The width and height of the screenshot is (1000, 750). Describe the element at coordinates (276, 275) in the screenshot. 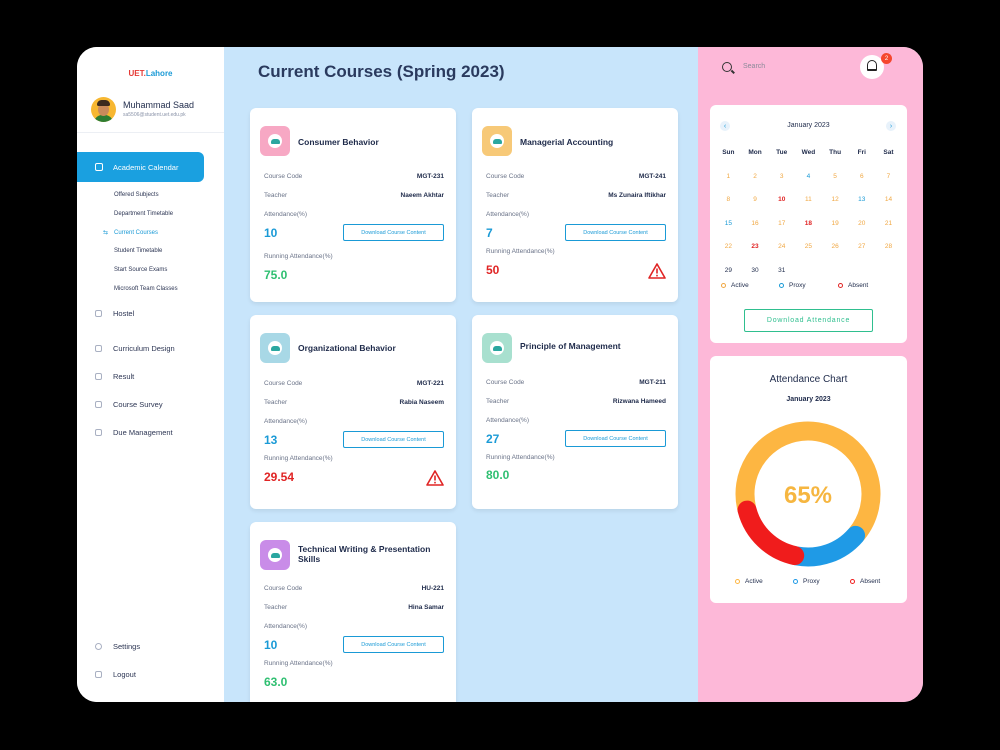

I see `running-attendance-value: 75.0` at that location.